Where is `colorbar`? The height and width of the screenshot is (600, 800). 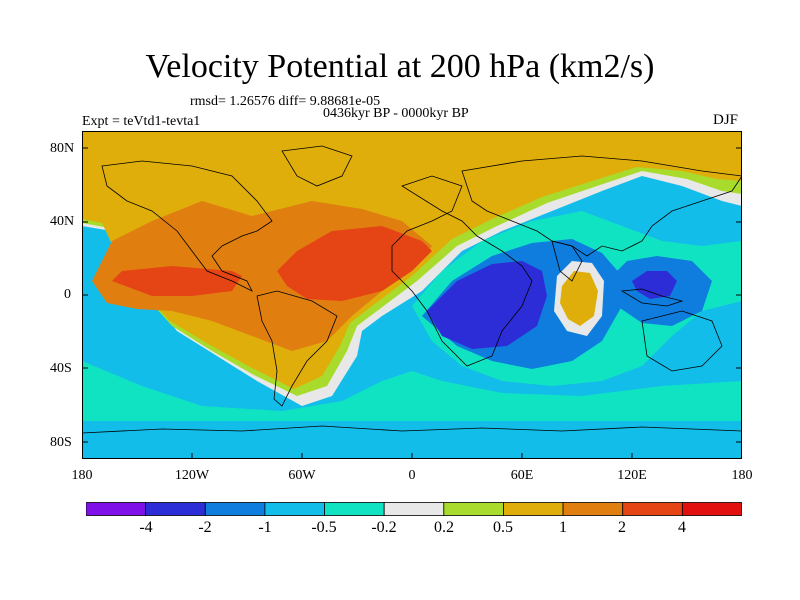 colorbar is located at coordinates (414, 509).